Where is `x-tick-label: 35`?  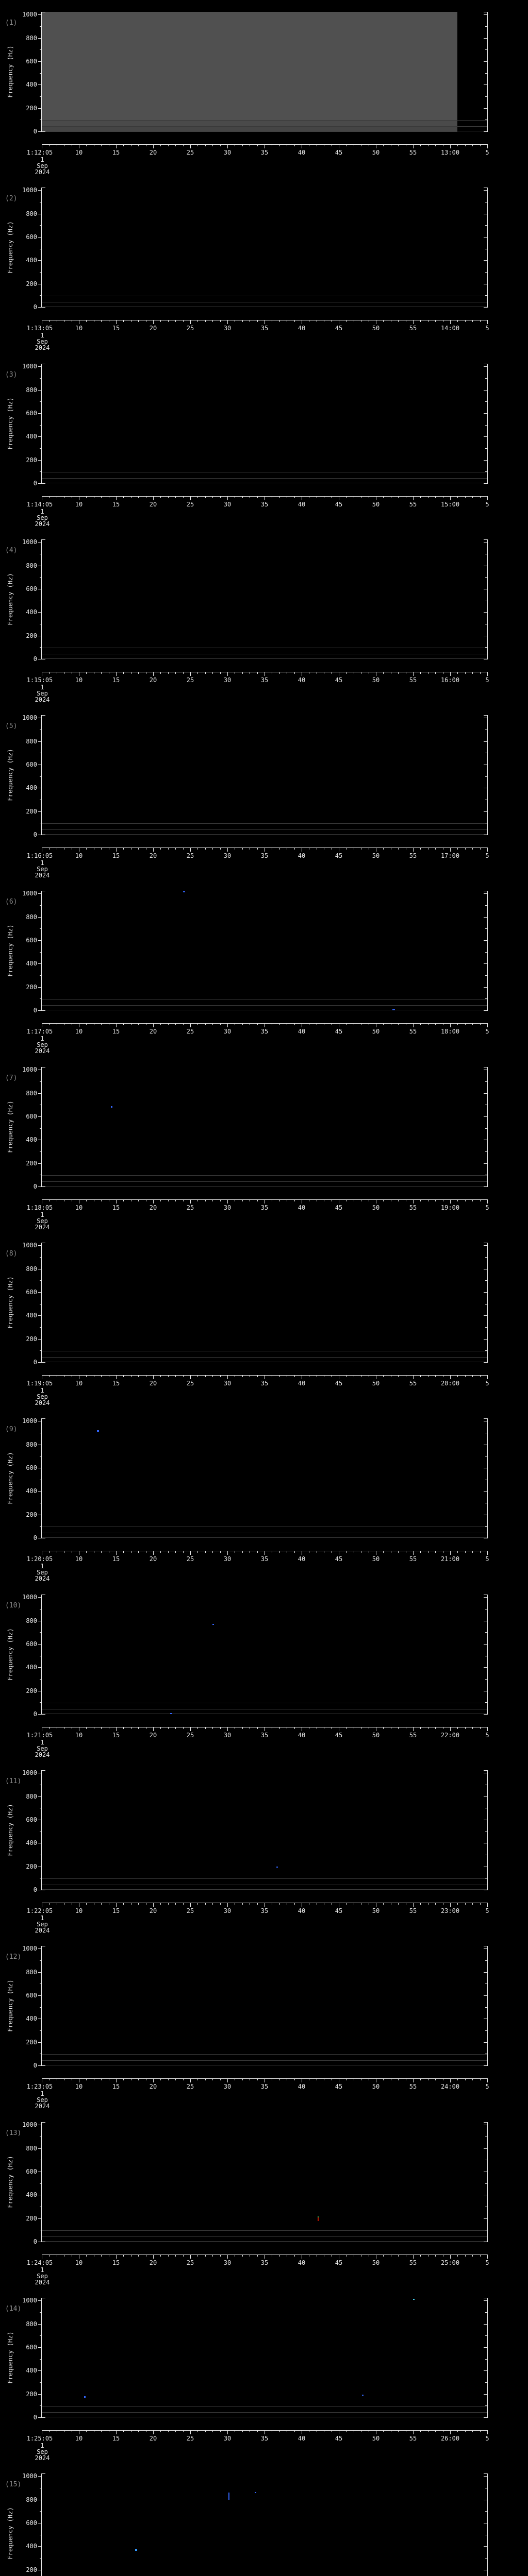 x-tick-label: 35 is located at coordinates (264, 152).